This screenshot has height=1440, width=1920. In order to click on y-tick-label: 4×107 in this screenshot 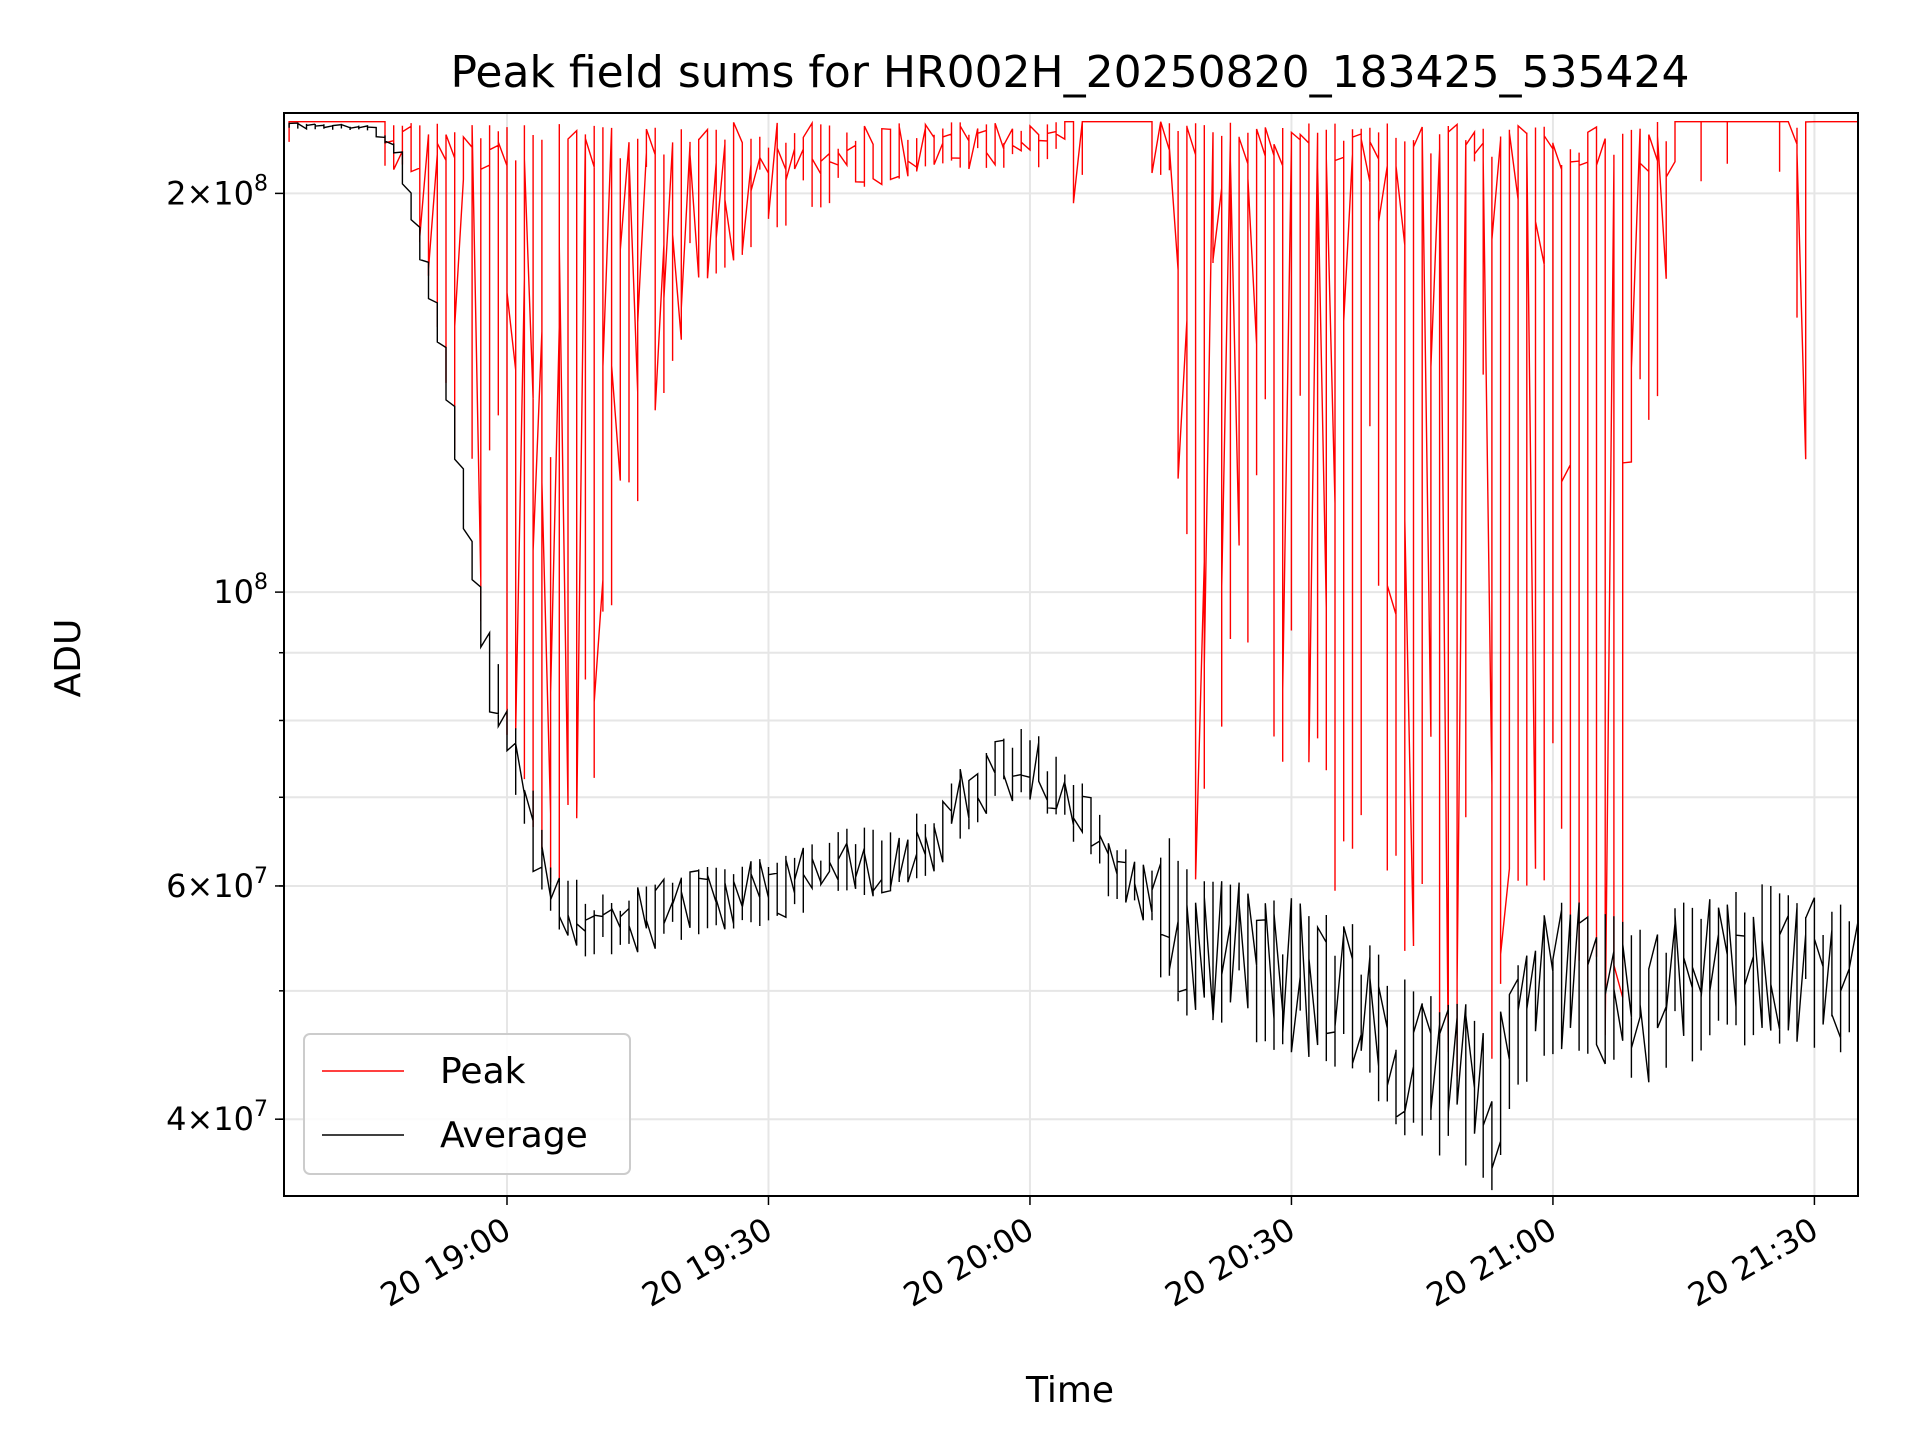, I will do `click(217, 1117)`.